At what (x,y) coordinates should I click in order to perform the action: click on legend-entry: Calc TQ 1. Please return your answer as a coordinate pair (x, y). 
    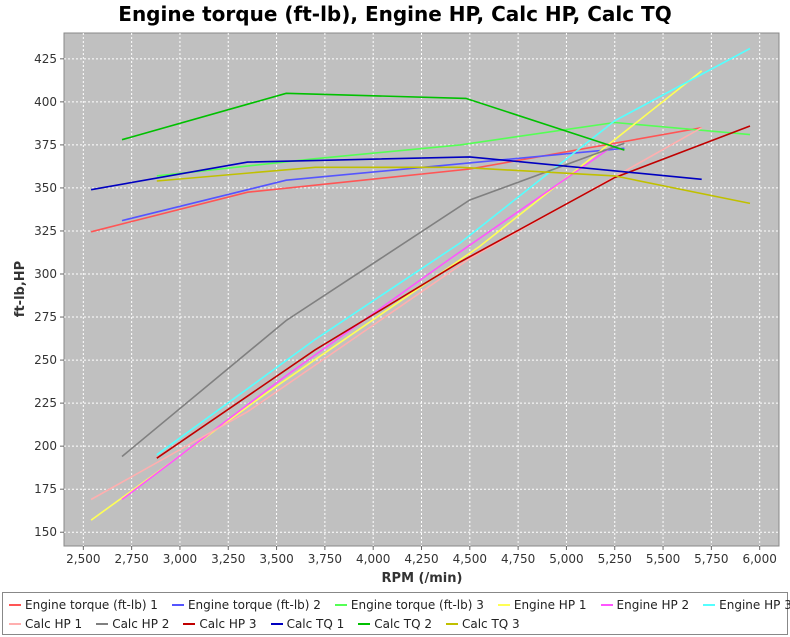
    Looking at the image, I should click on (307, 624).